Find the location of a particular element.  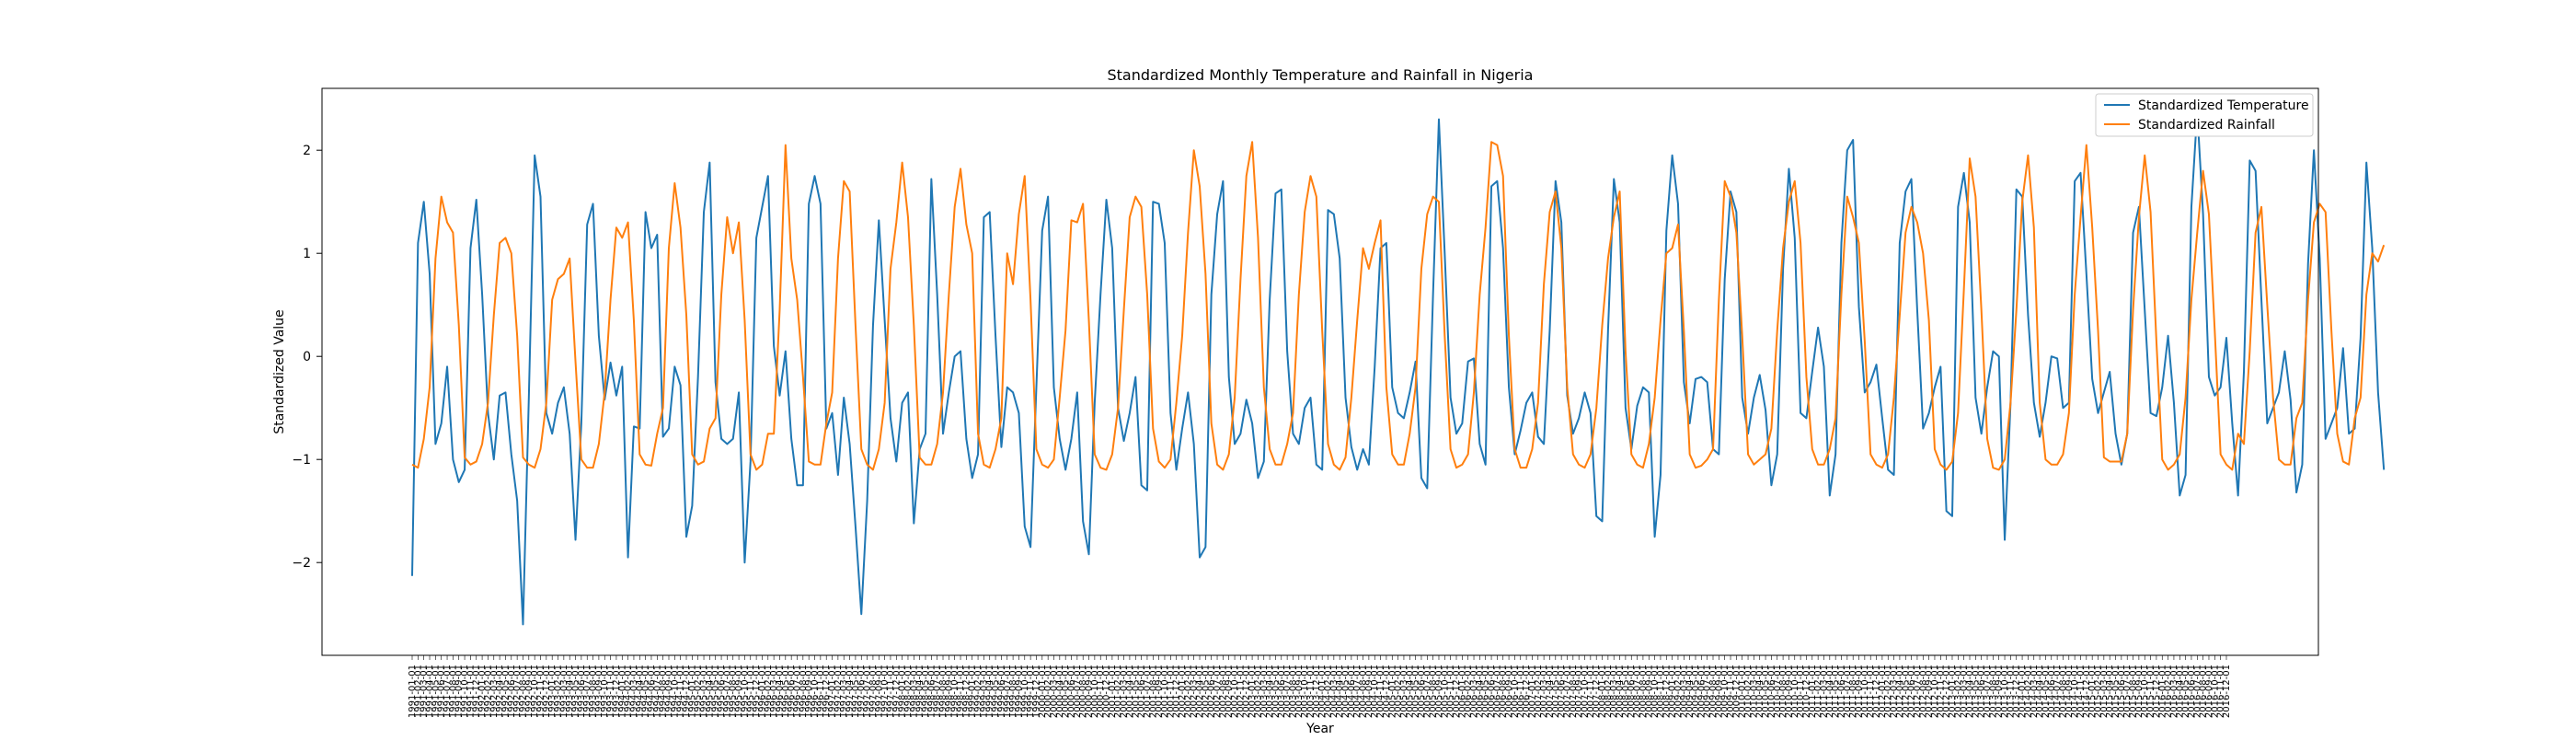

x-tick-label: 2005-01-01 is located at coordinates (1392, 691).